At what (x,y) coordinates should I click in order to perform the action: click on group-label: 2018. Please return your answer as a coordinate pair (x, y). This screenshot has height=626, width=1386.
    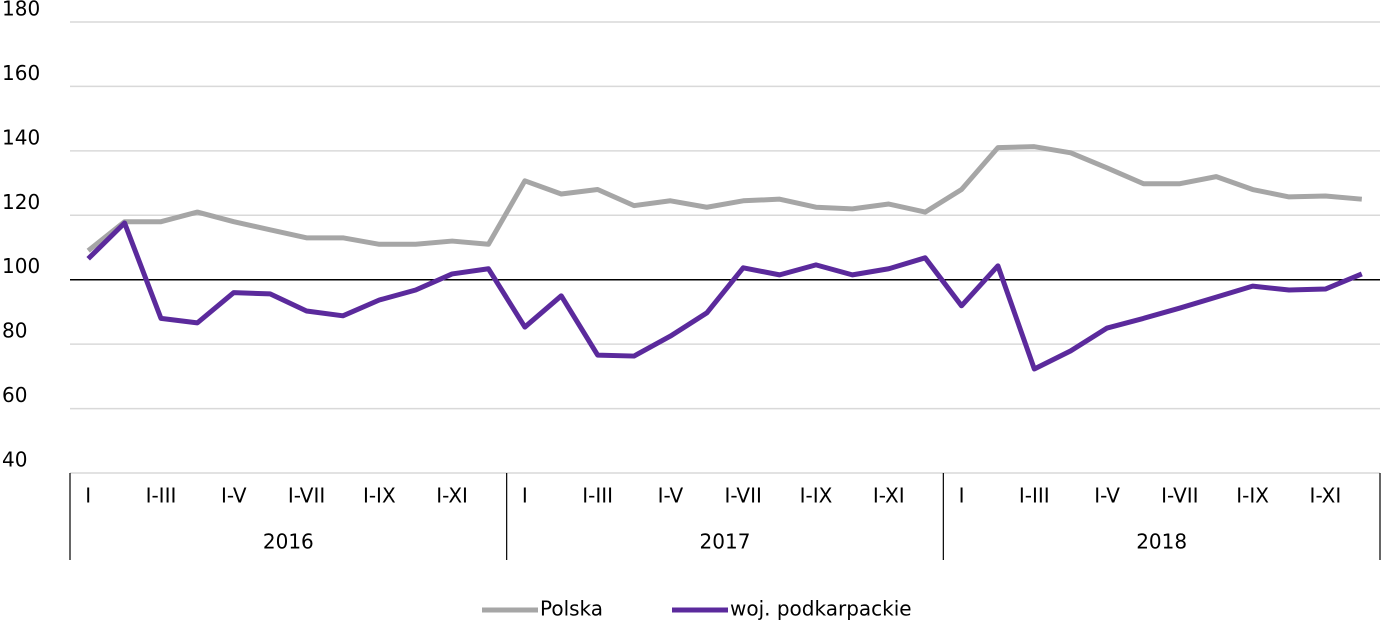
    Looking at the image, I should click on (1161, 542).